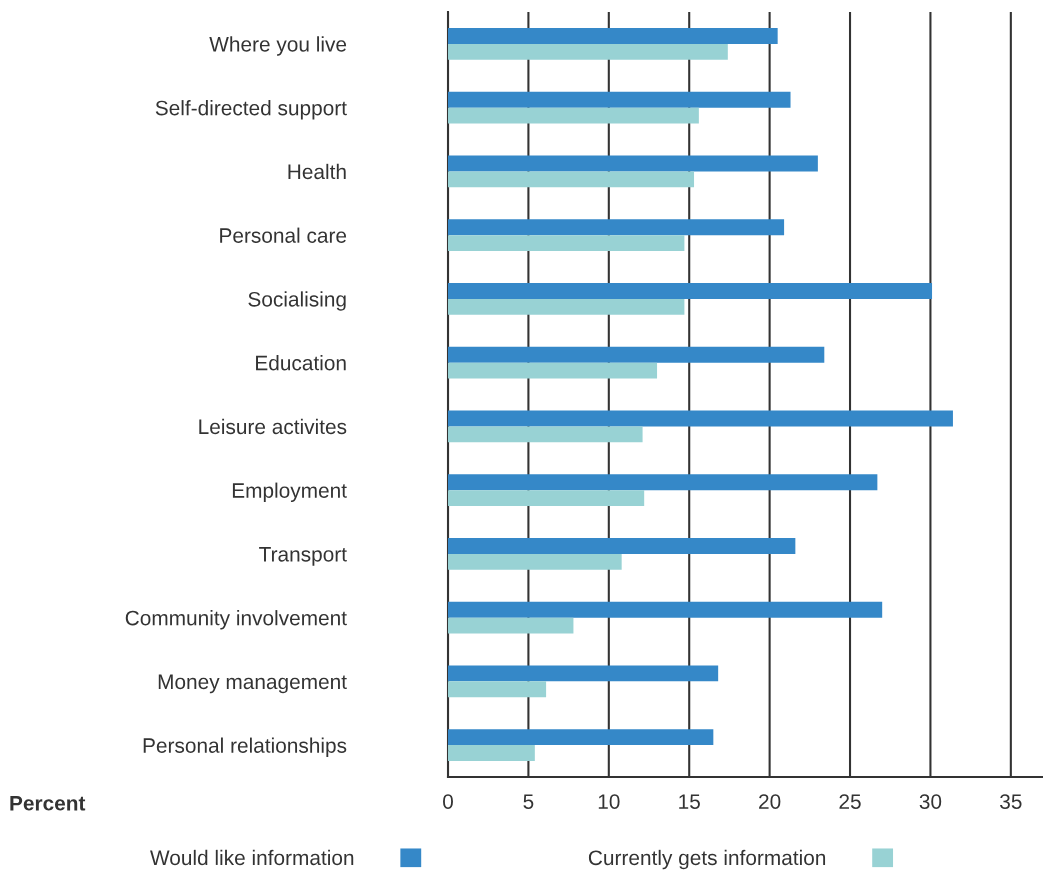 The image size is (1043, 888). What do you see at coordinates (770, 801) in the screenshot?
I see `x-tick-label: 20` at bounding box center [770, 801].